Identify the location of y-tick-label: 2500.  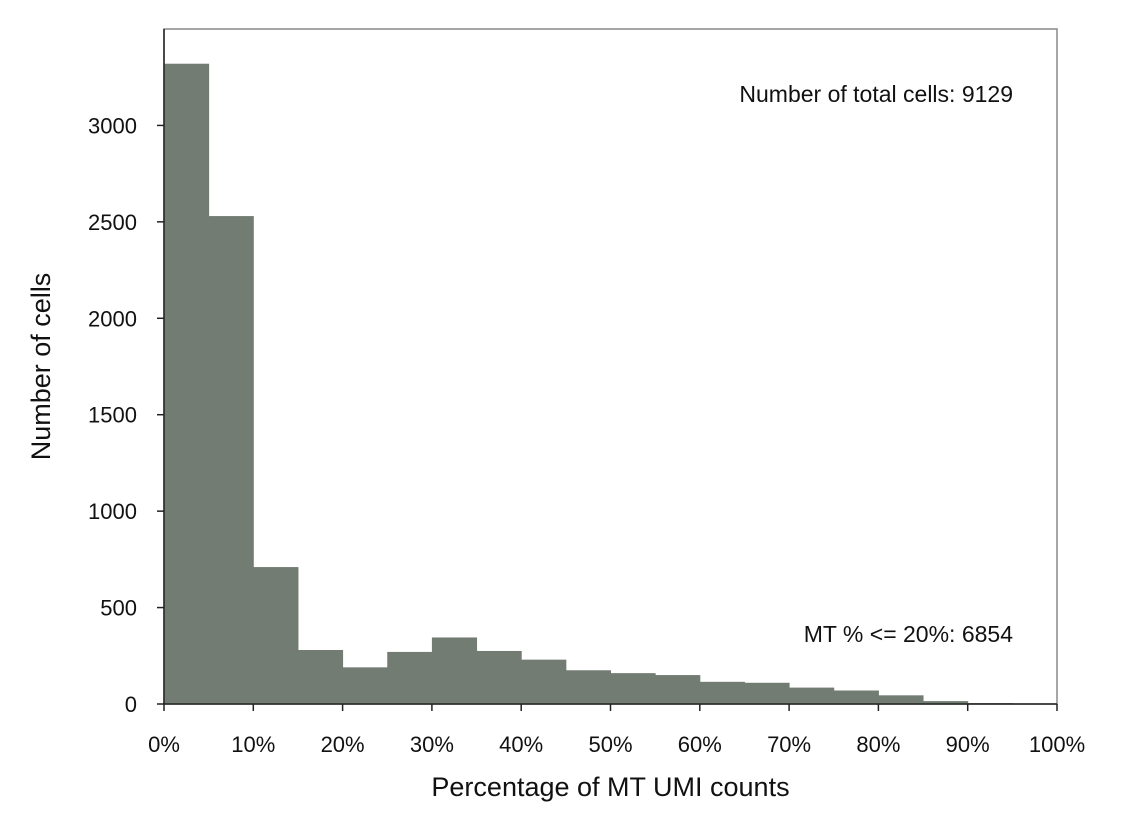
(112, 222).